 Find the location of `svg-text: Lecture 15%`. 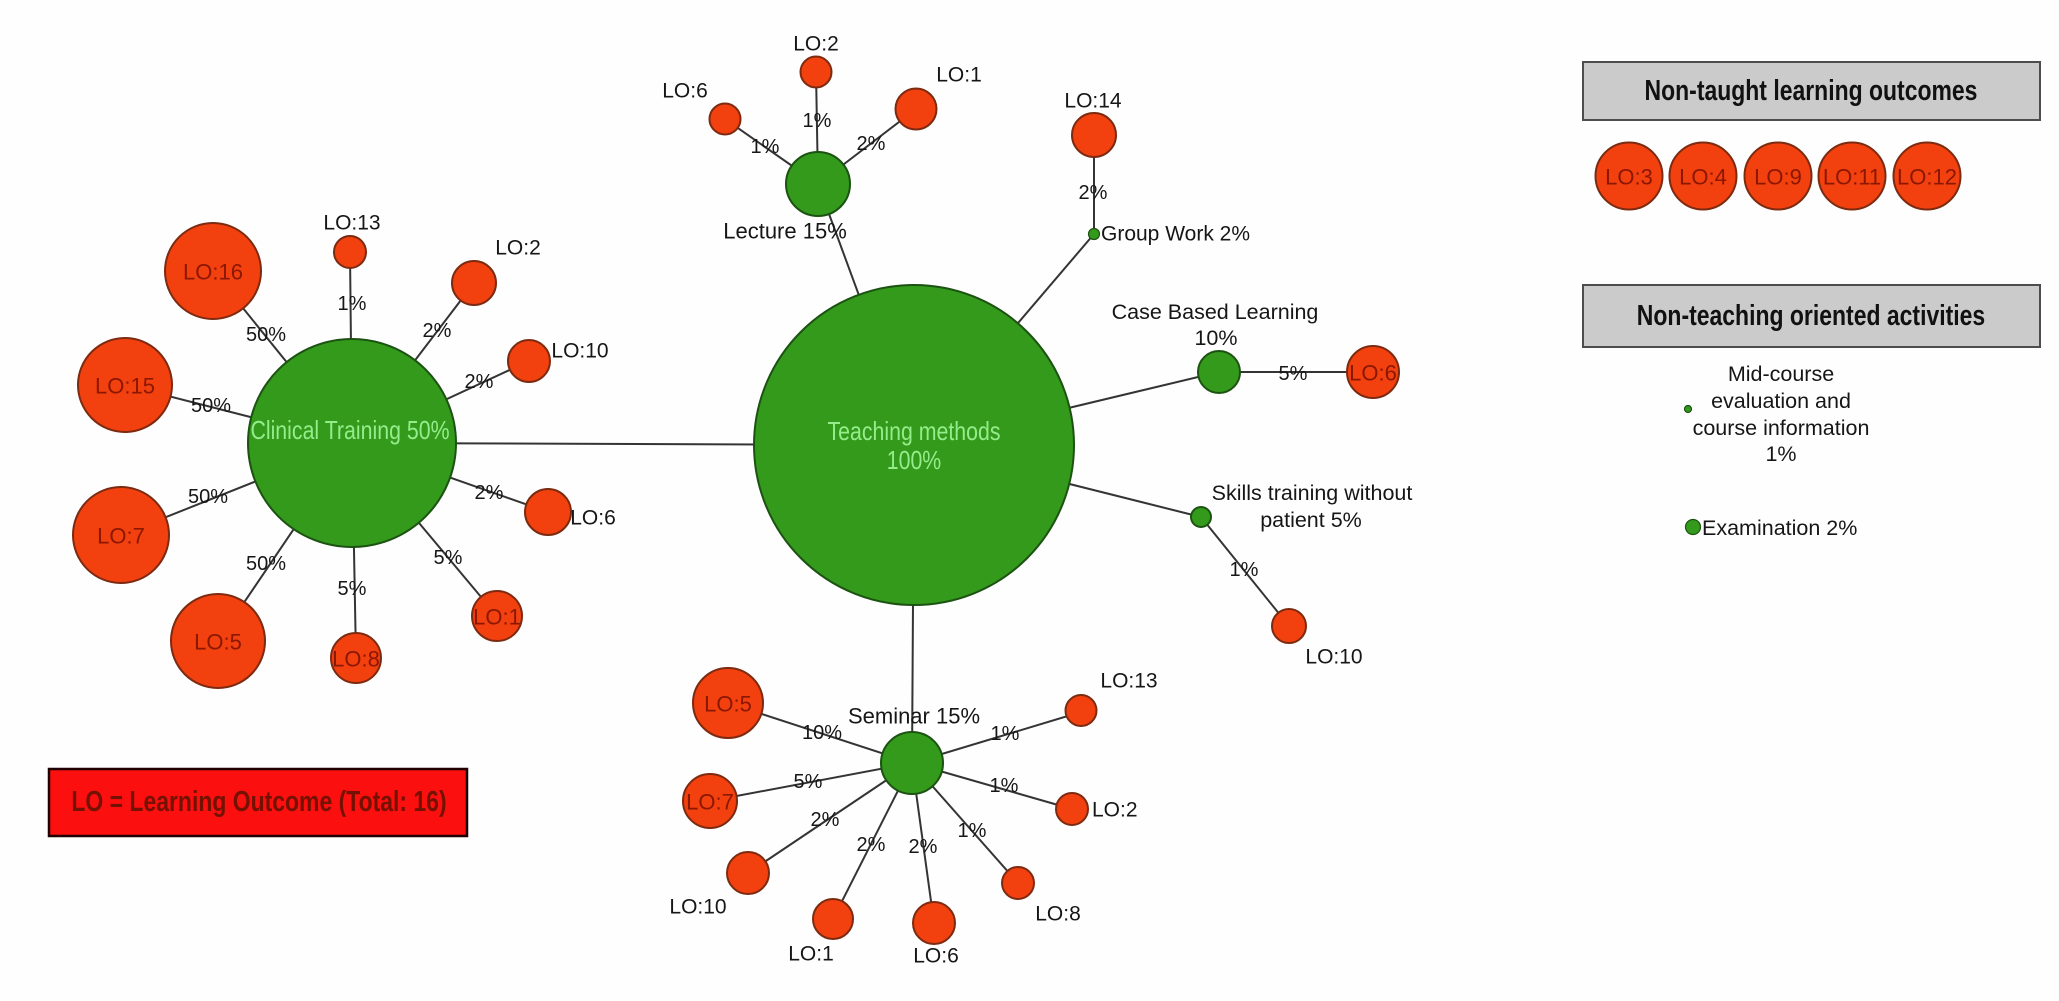

svg-text: Lecture 15% is located at coordinates (785, 231).